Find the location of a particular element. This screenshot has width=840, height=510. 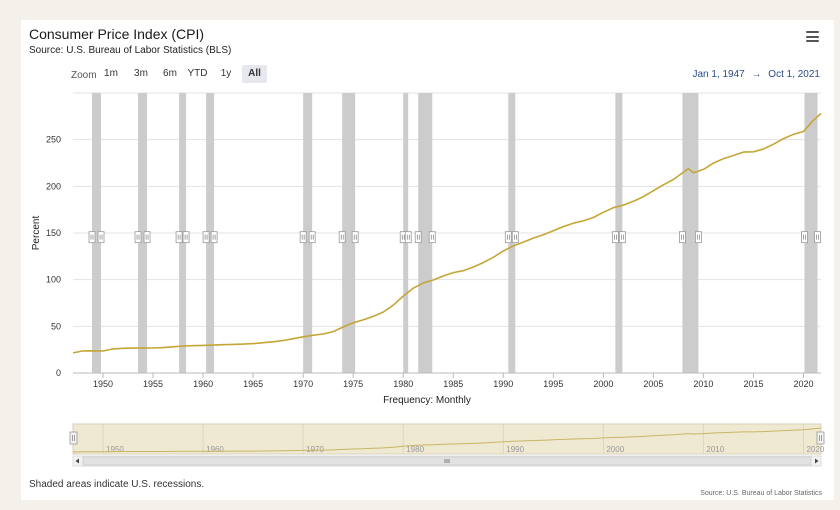

hamburger-menu-icon is located at coordinates (812, 36).